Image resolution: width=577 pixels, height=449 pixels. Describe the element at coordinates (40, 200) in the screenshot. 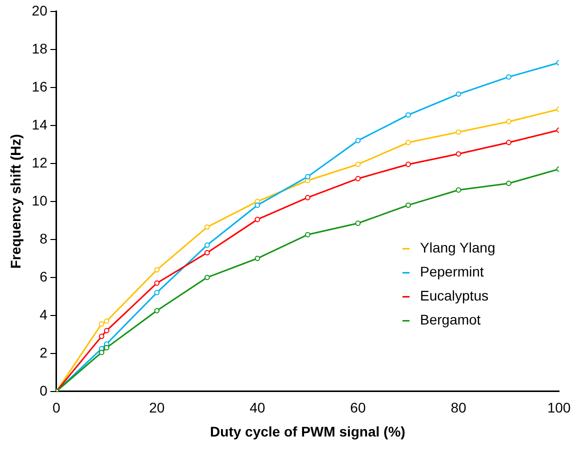

I see `y-tick-label: 10` at that location.